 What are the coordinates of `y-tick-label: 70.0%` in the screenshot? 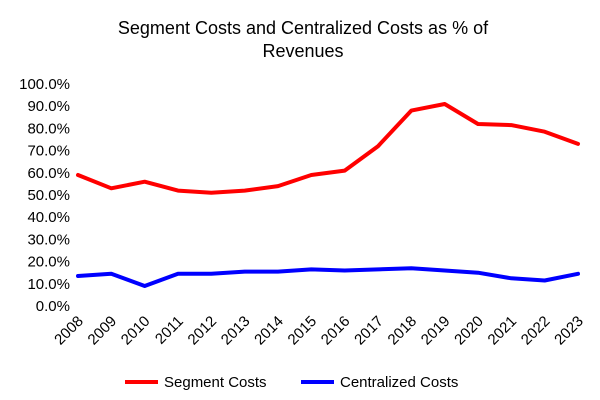 It's located at (48, 151).